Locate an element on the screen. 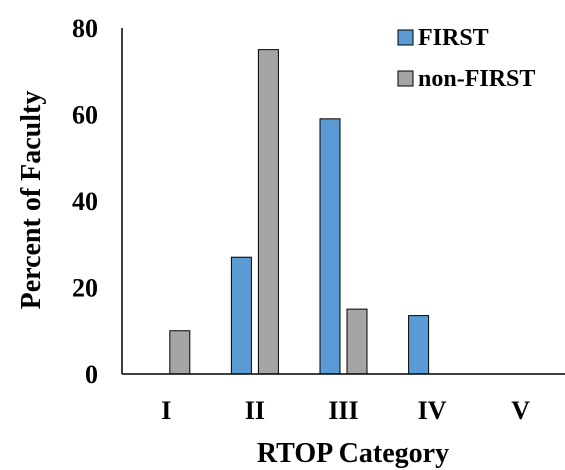 Image resolution: width=565 pixels, height=470 pixels. y-axis-title: Percent of Faculty is located at coordinates (31, 200).